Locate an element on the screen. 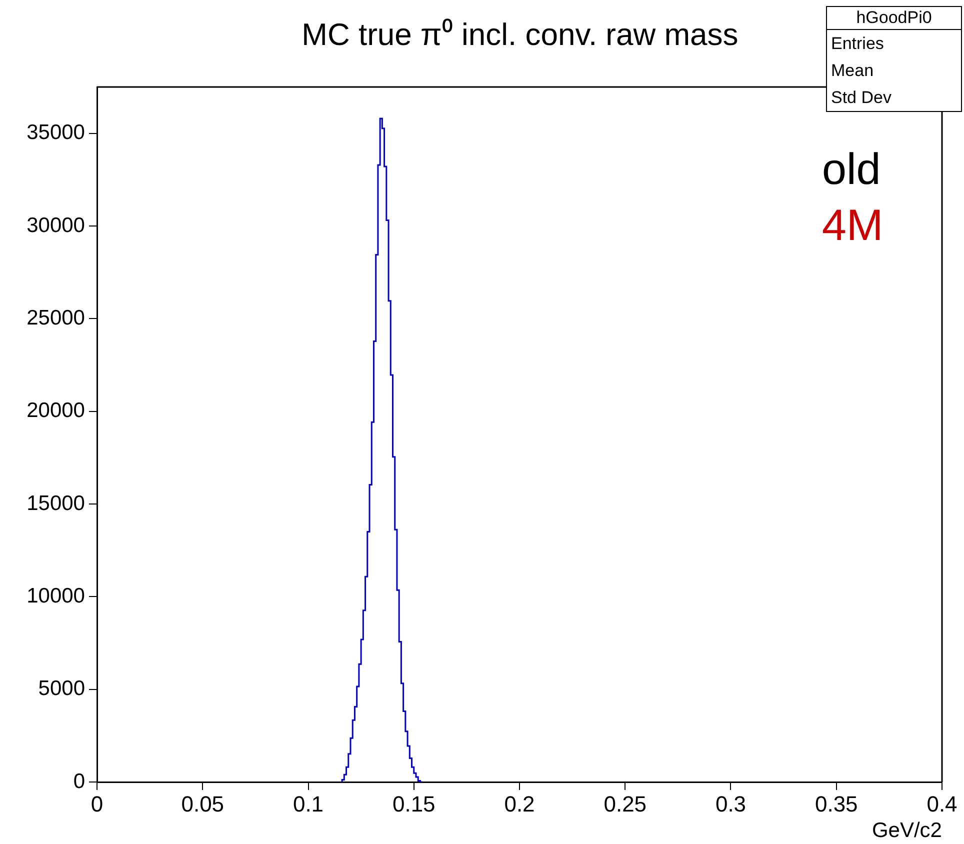 The width and height of the screenshot is (964, 844). annotation: old is located at coordinates (852, 170).